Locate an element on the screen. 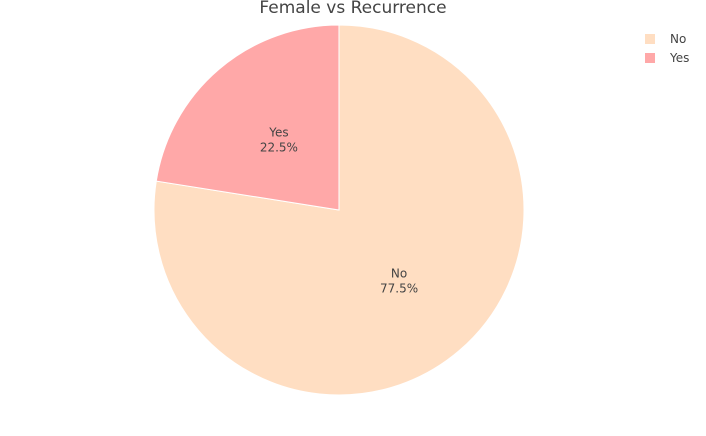  slice-label-percent: 77.5% is located at coordinates (399, 288).